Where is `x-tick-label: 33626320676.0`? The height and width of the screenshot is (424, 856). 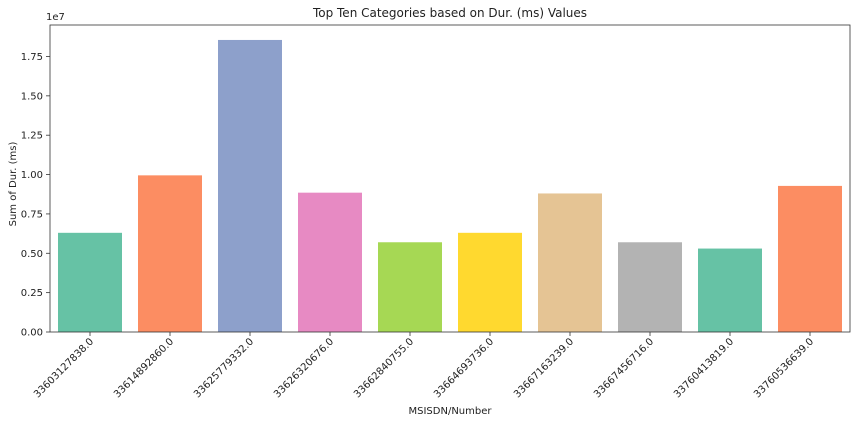 x-tick-label: 33626320676.0 is located at coordinates (304, 368).